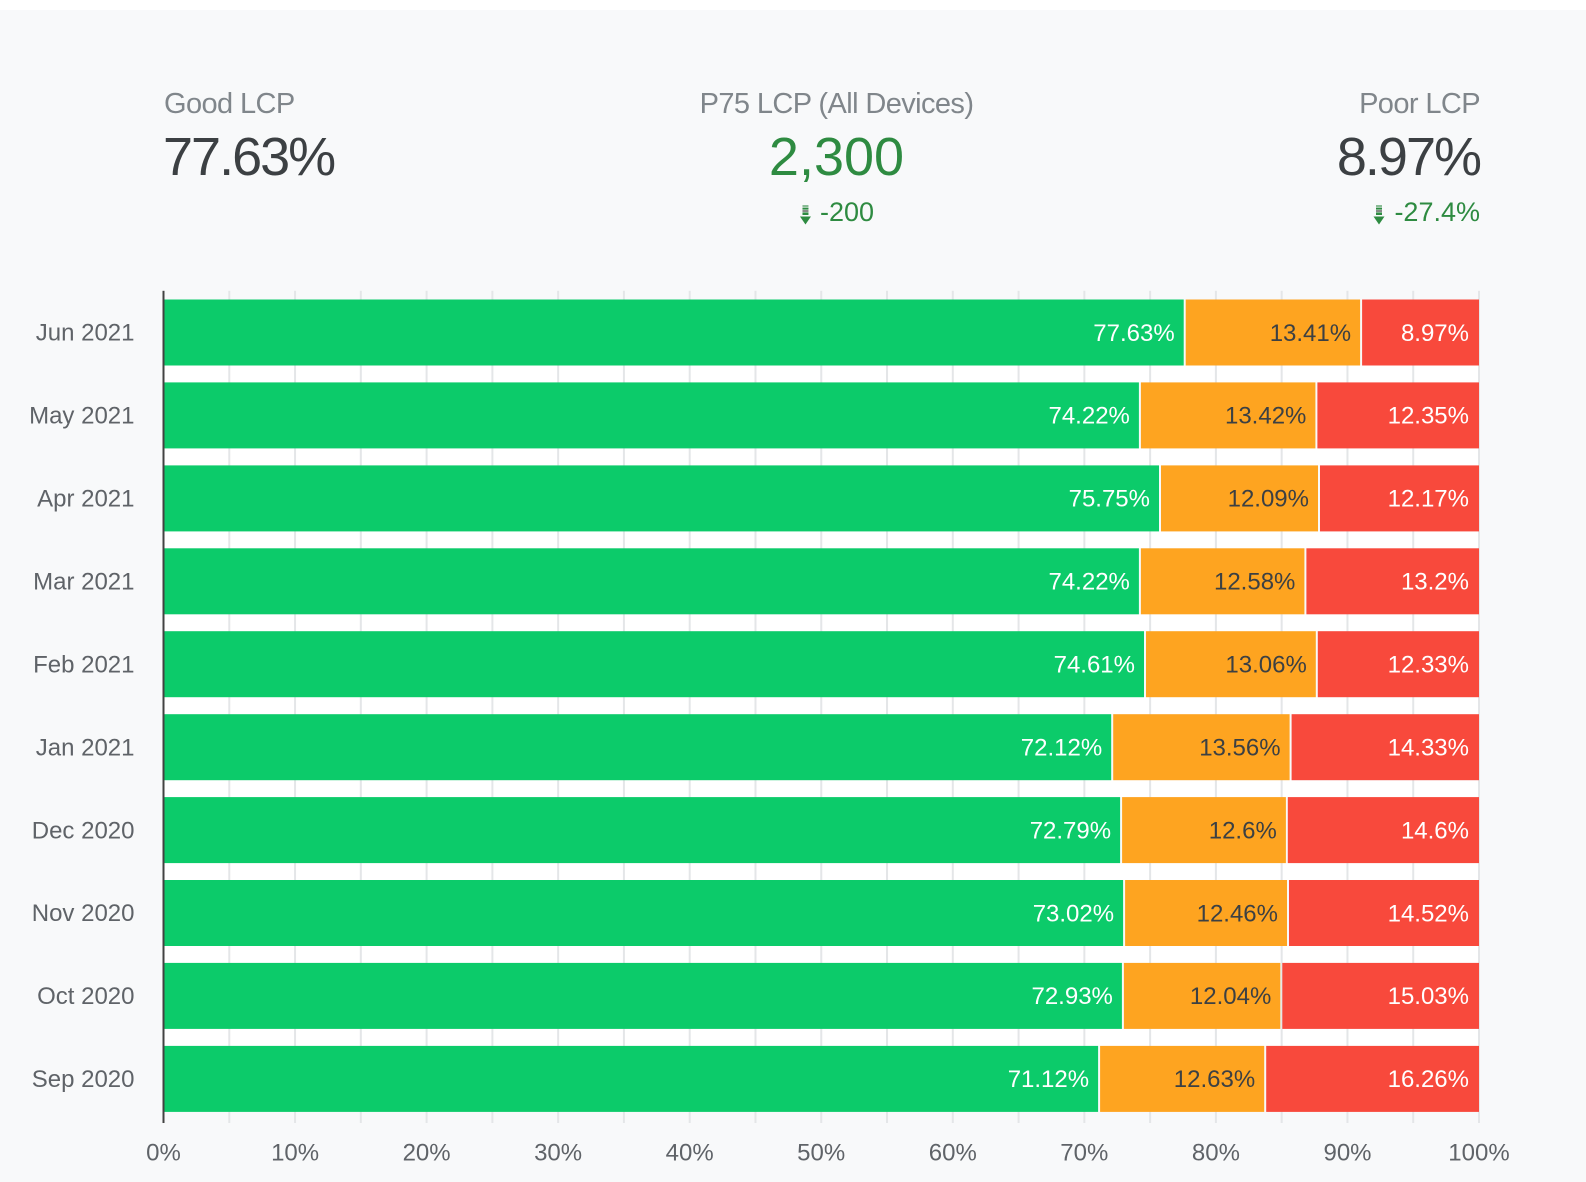  I want to click on svg-text: 20%, so click(427, 1152).